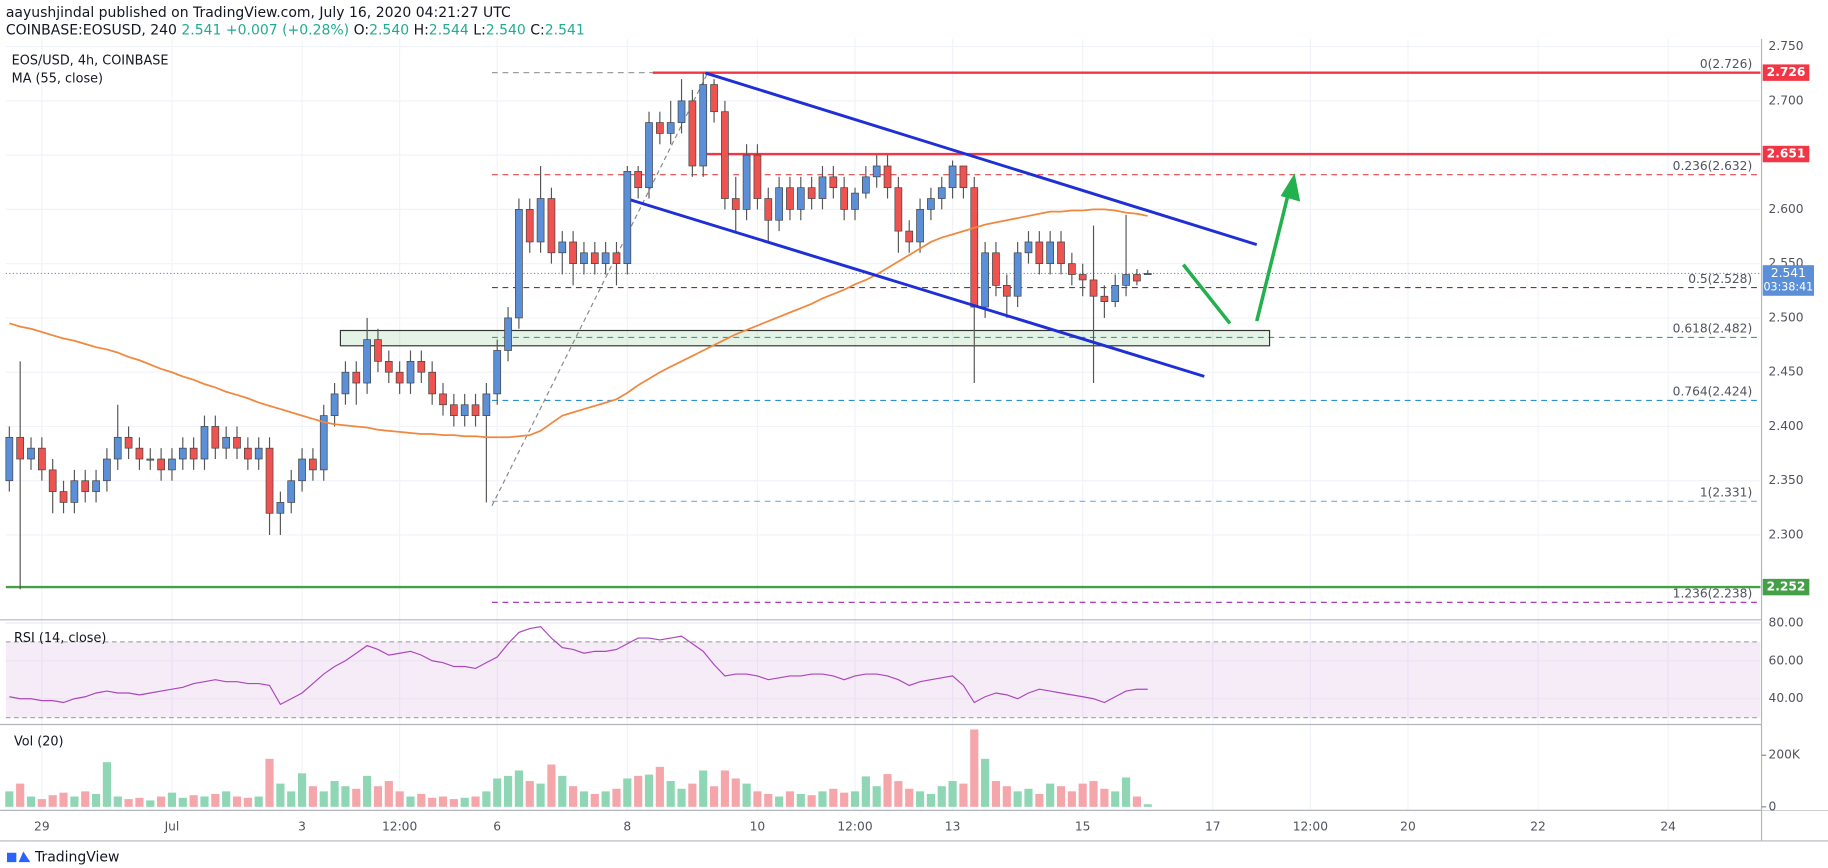 The image size is (1828, 868). What do you see at coordinates (90, 61) in the screenshot?
I see `chart-title: EOS/USD, 4h, COINBASE` at bounding box center [90, 61].